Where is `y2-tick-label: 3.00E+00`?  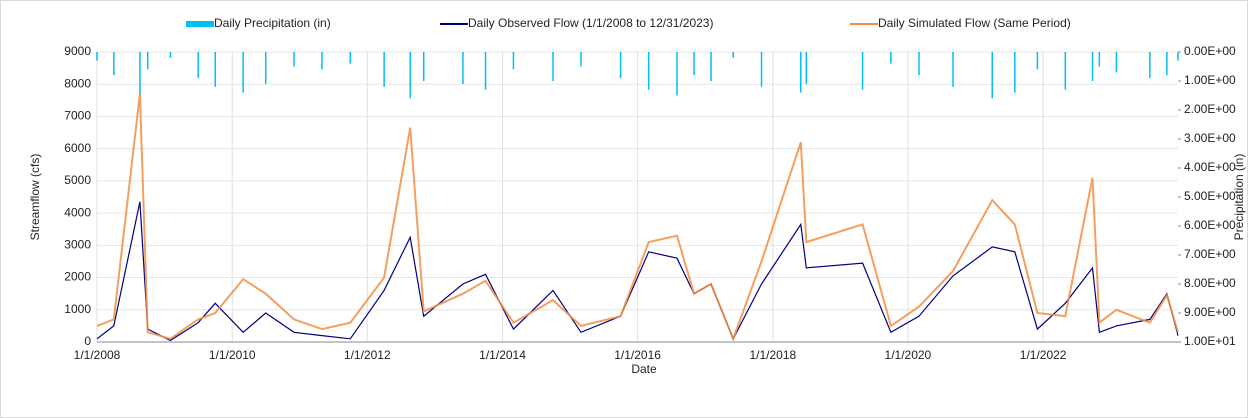 y2-tick-label: 3.00E+00 is located at coordinates (1210, 138).